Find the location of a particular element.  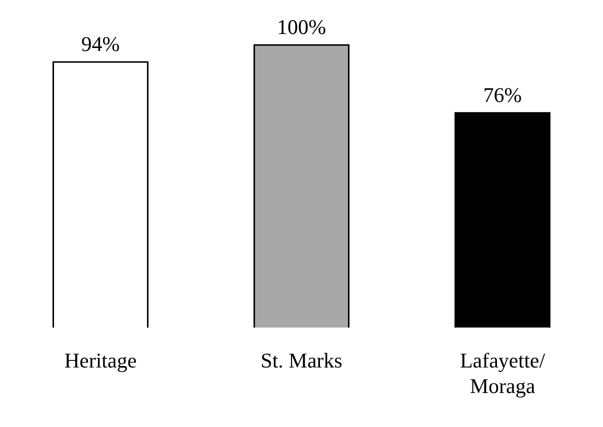

x-tick-label: Heritage is located at coordinates (100, 360).